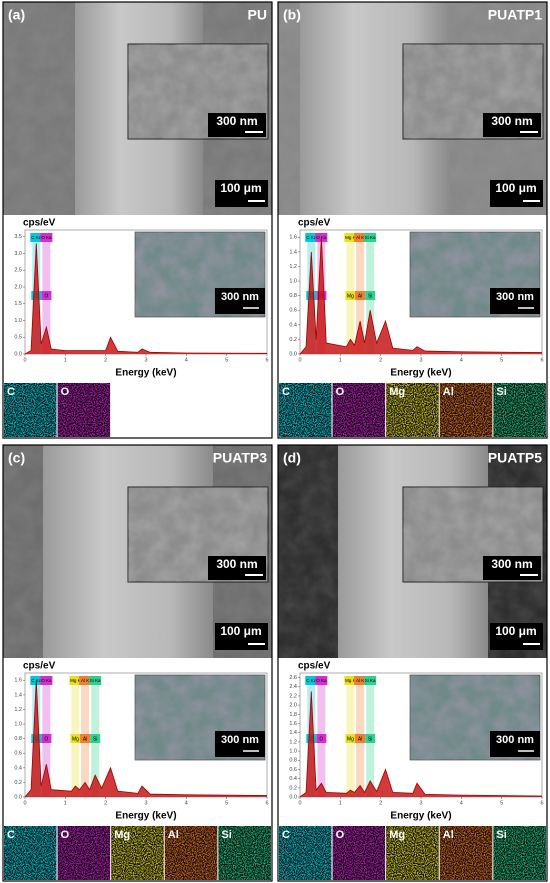  Describe the element at coordinates (293, 706) in the screenshot. I see `y-tick-label: 2.0` at that location.